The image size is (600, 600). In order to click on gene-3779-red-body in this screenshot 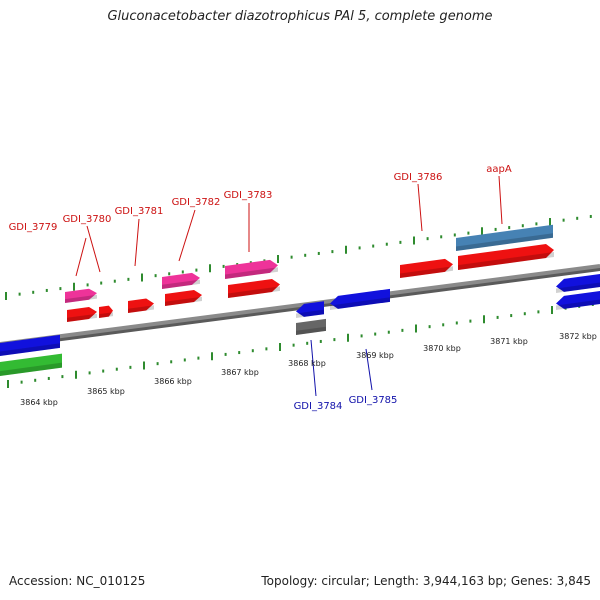, I will do `click(82, 314)`.